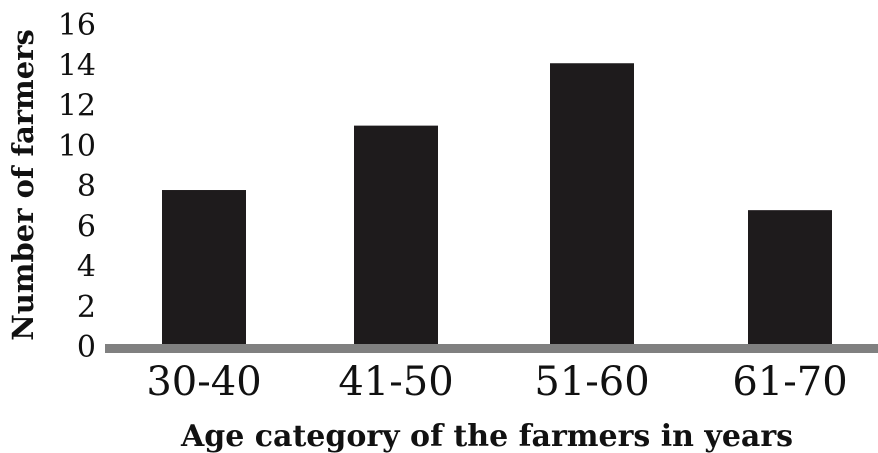 The width and height of the screenshot is (878, 453). What do you see at coordinates (77, 25) in the screenshot?
I see `y-tick-label: 16` at bounding box center [77, 25].